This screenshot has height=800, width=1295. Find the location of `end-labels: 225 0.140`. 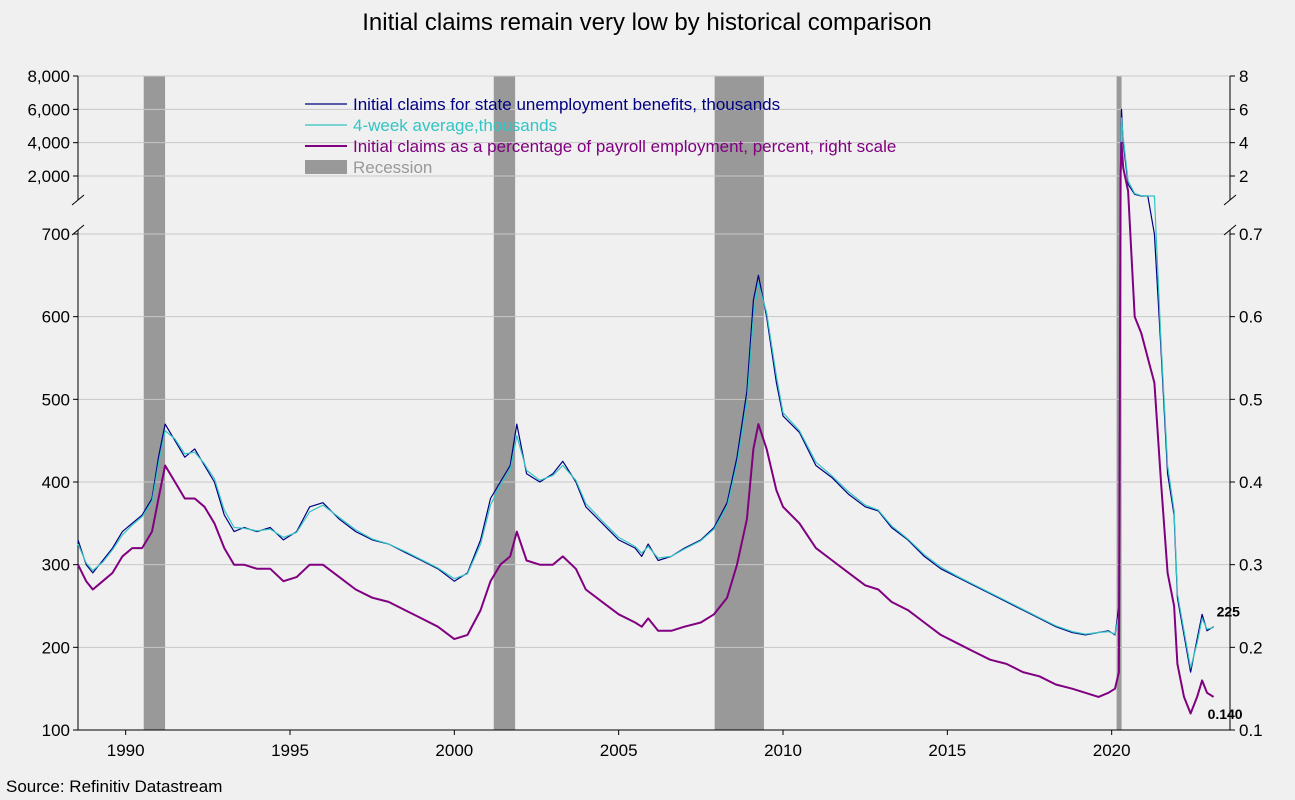

end-labels: 225 0.140 is located at coordinates (1225, 663).